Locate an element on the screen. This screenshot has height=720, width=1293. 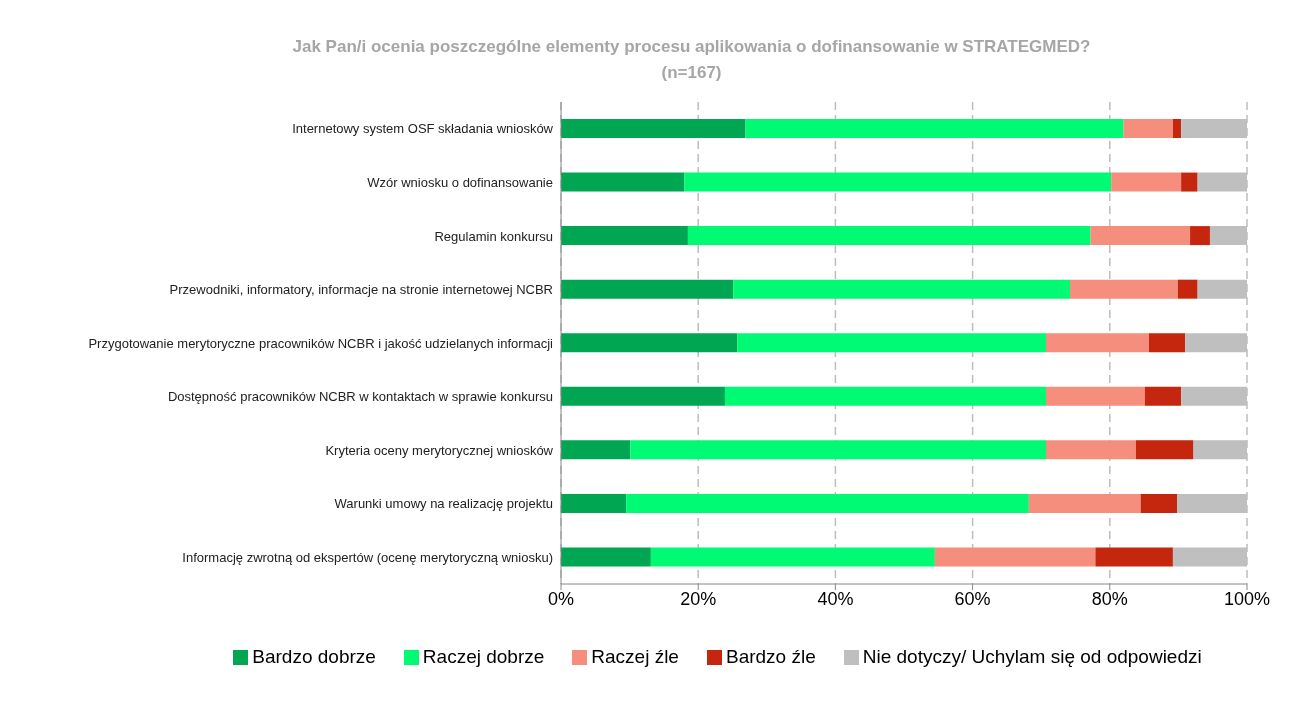
x-tick-label: 100% is located at coordinates (1247, 598).